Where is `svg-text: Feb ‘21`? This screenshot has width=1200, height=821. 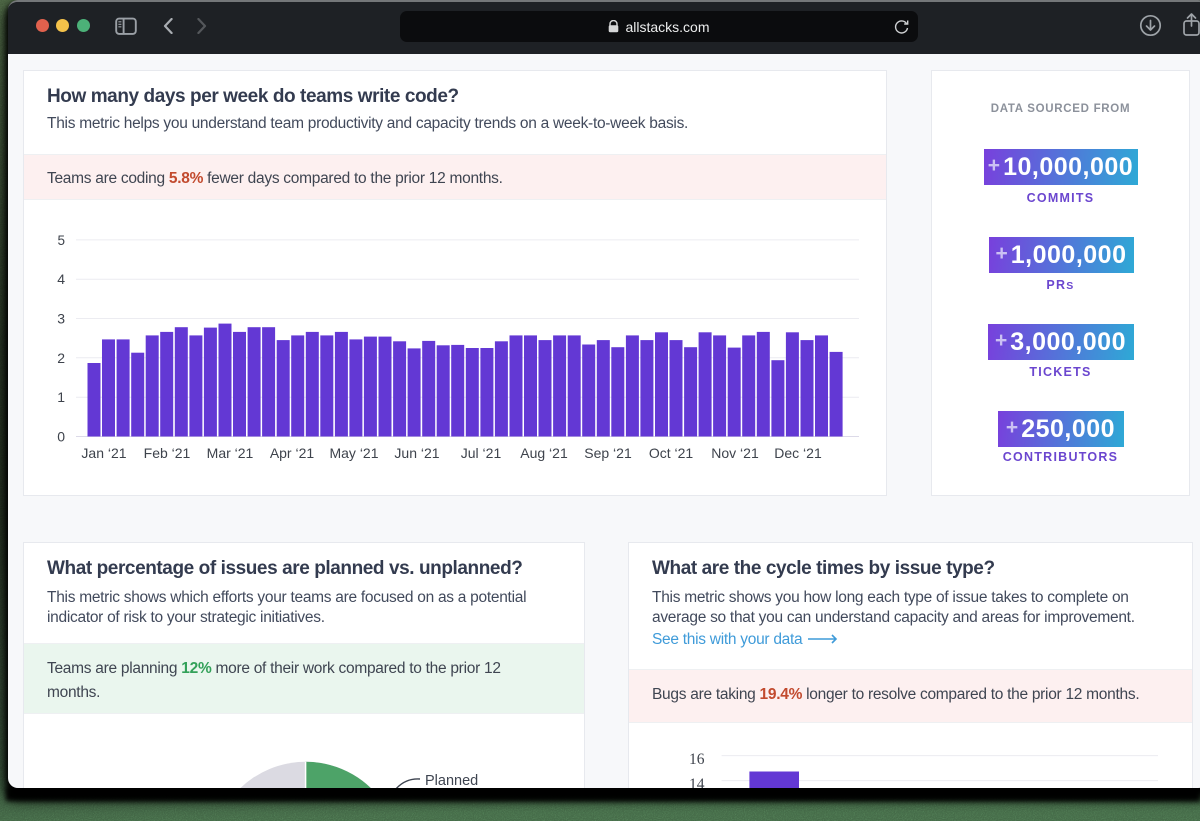 svg-text: Feb ‘21 is located at coordinates (167, 453).